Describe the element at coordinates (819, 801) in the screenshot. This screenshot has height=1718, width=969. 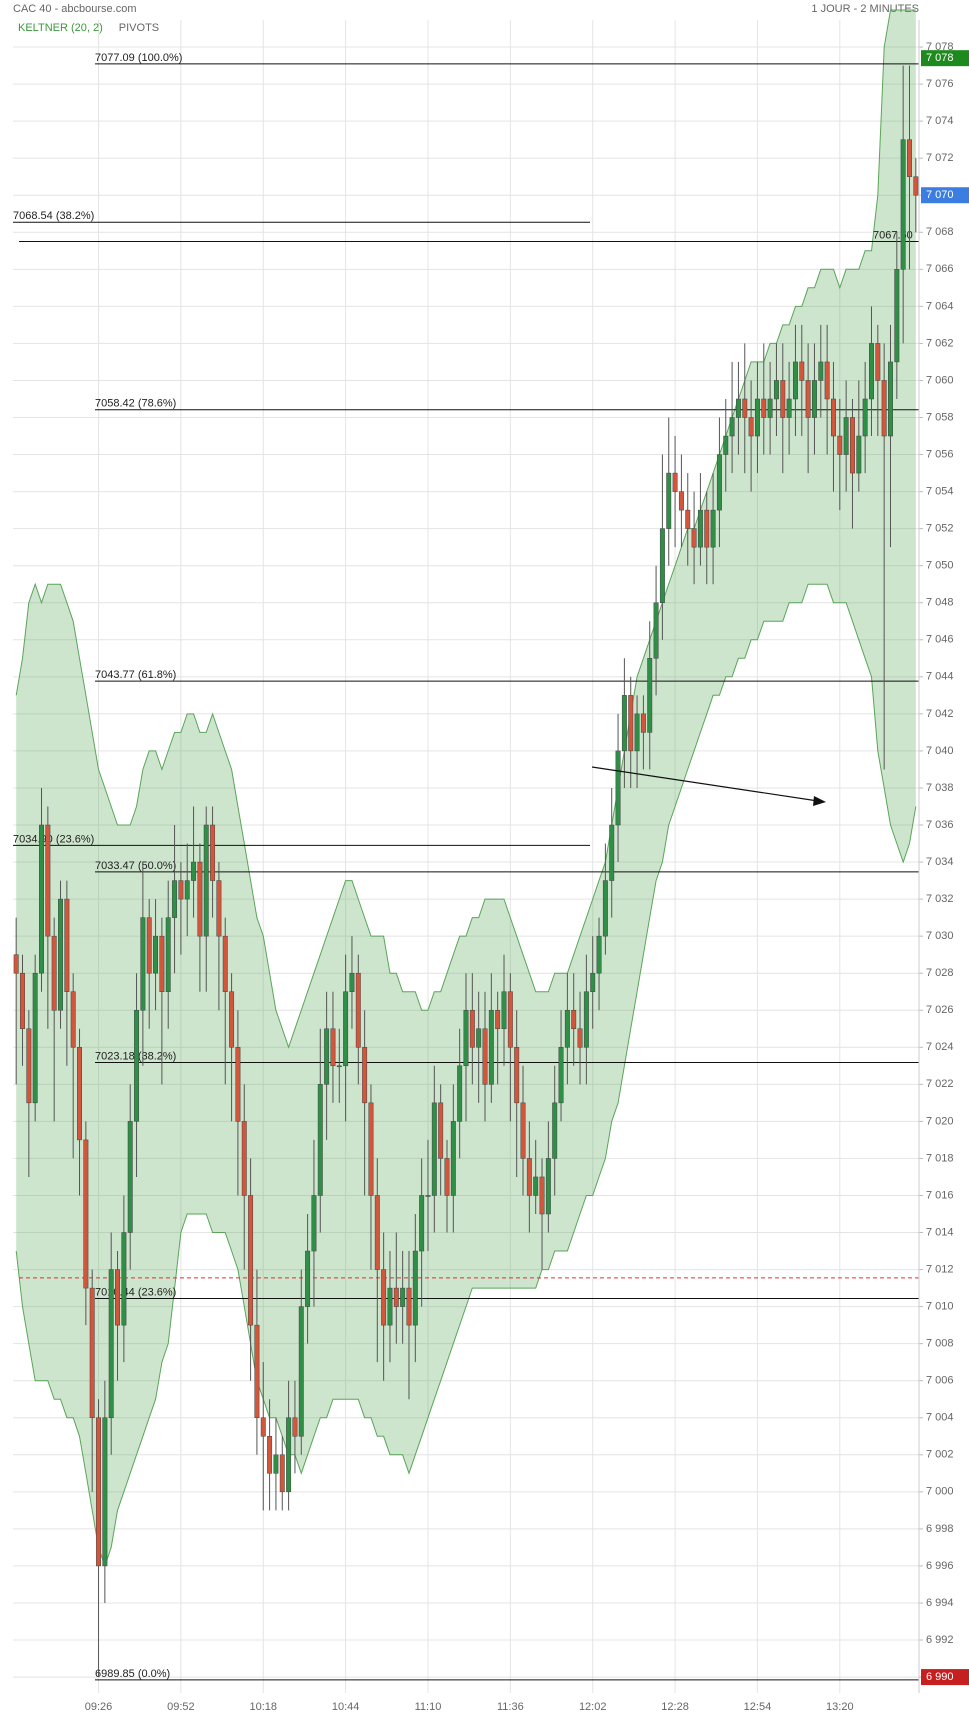
I see `arrow-head` at that location.